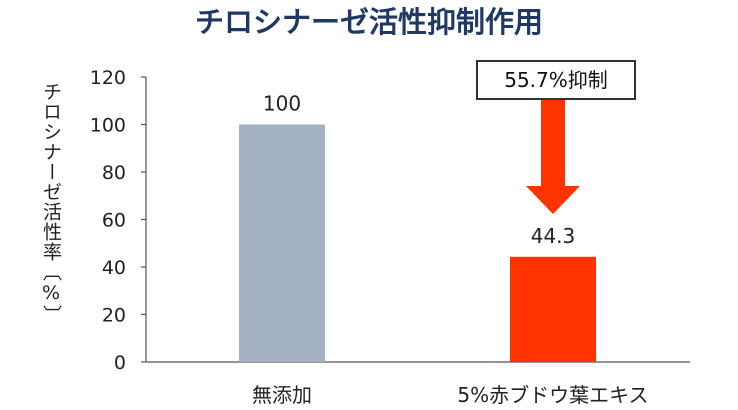 This screenshot has width=738, height=410. I want to click on reduction-arrow, so click(553, 157).